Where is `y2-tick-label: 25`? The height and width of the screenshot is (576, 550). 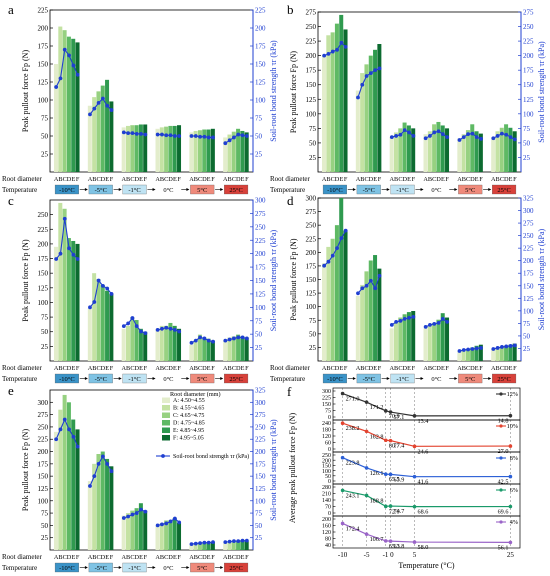 y2-tick-label: 25 is located at coordinates (527, 349).